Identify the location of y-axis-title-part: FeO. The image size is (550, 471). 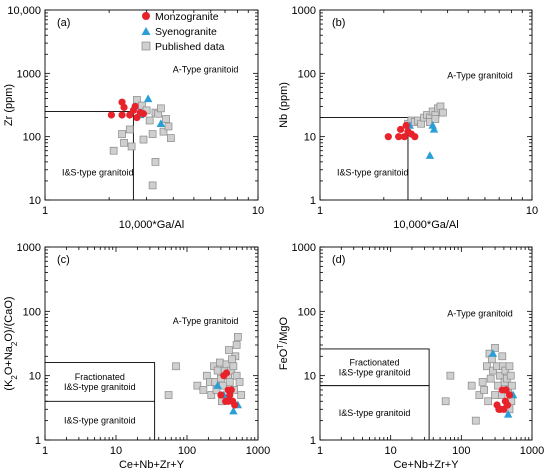
(284, 359).